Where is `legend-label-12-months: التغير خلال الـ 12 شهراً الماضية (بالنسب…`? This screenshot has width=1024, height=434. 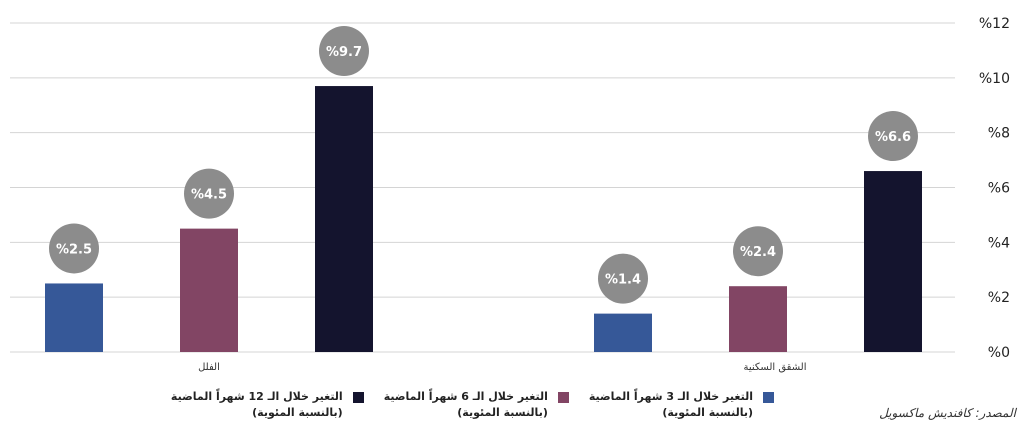
legend-label-12-months: التغير خلال الـ 12 شهراً الماضية (بالنسب… is located at coordinates (257, 405).